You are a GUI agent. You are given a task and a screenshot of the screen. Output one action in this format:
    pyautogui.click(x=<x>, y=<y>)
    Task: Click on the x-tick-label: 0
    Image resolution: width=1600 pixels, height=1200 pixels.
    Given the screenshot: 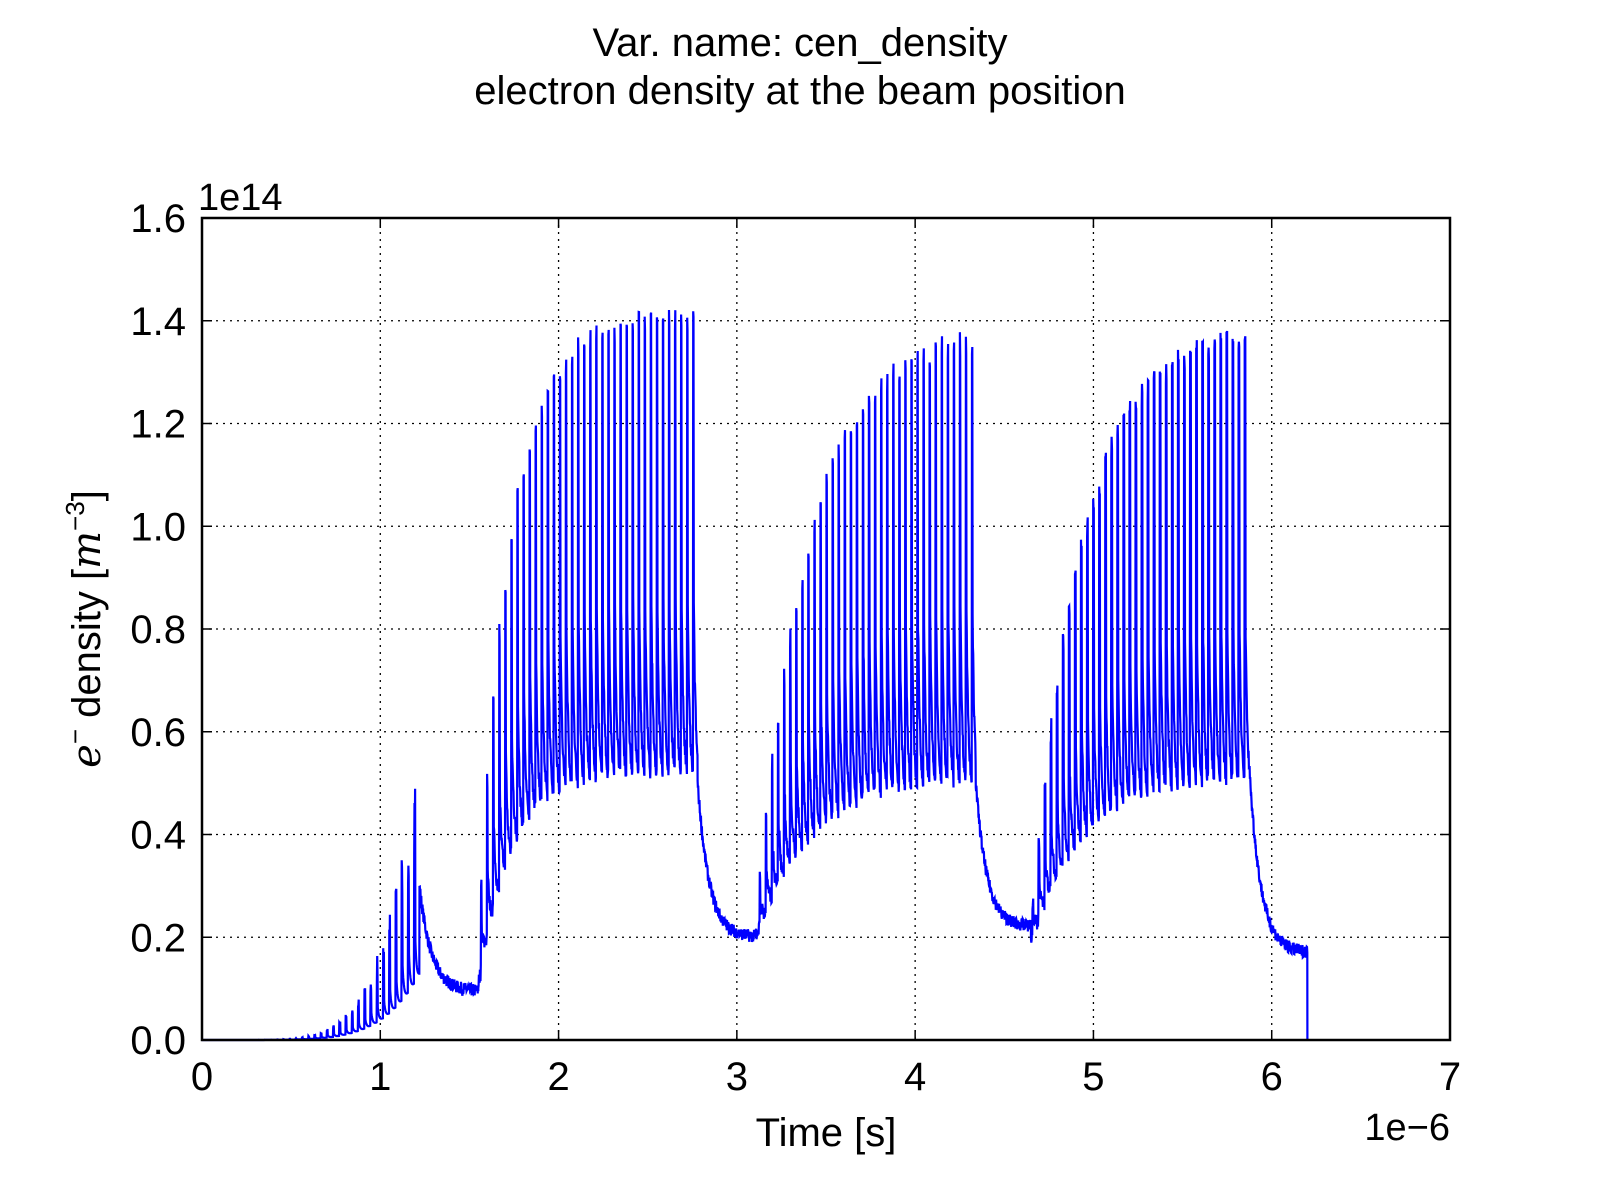 What is the action you would take?
    pyautogui.click(x=202, y=1077)
    